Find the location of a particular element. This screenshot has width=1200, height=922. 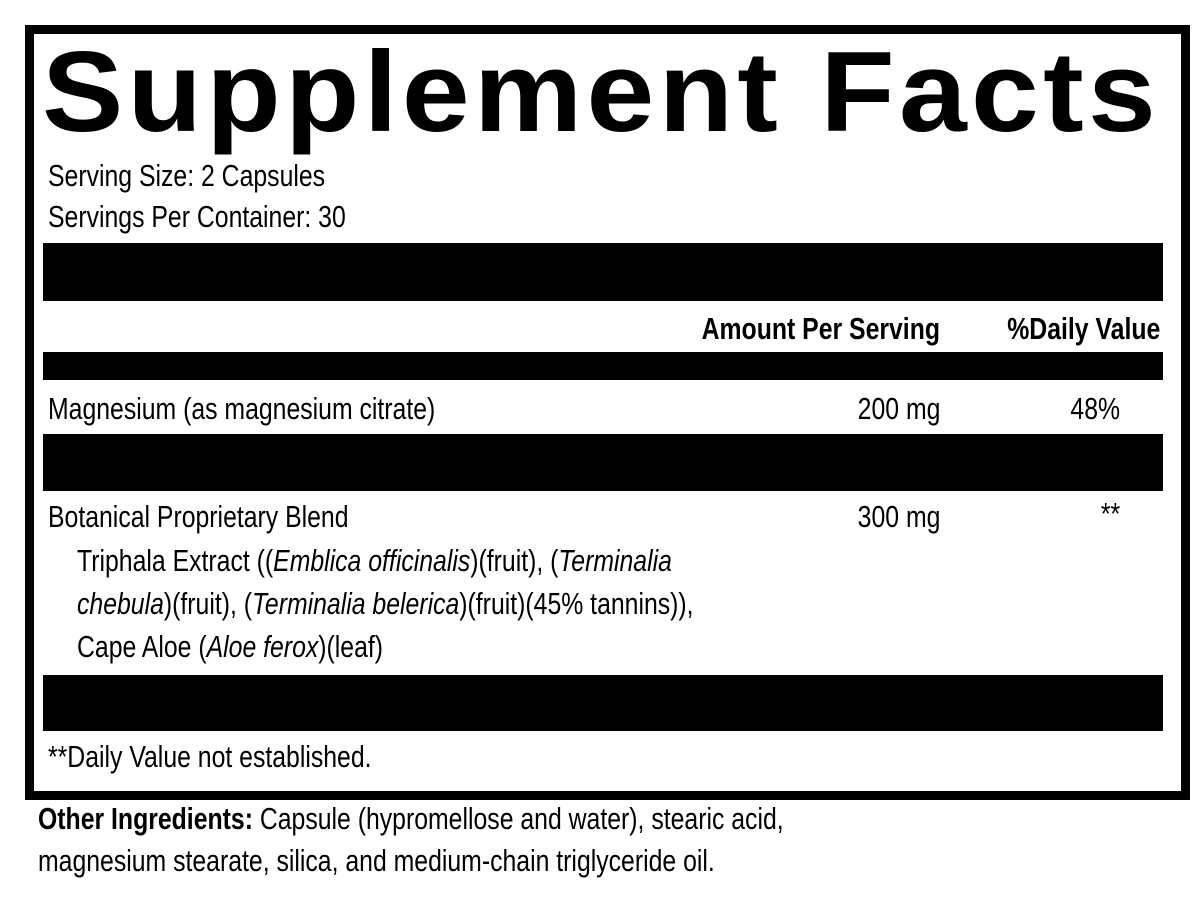

row-magnesium-dv: 48% is located at coordinates (1095, 408).